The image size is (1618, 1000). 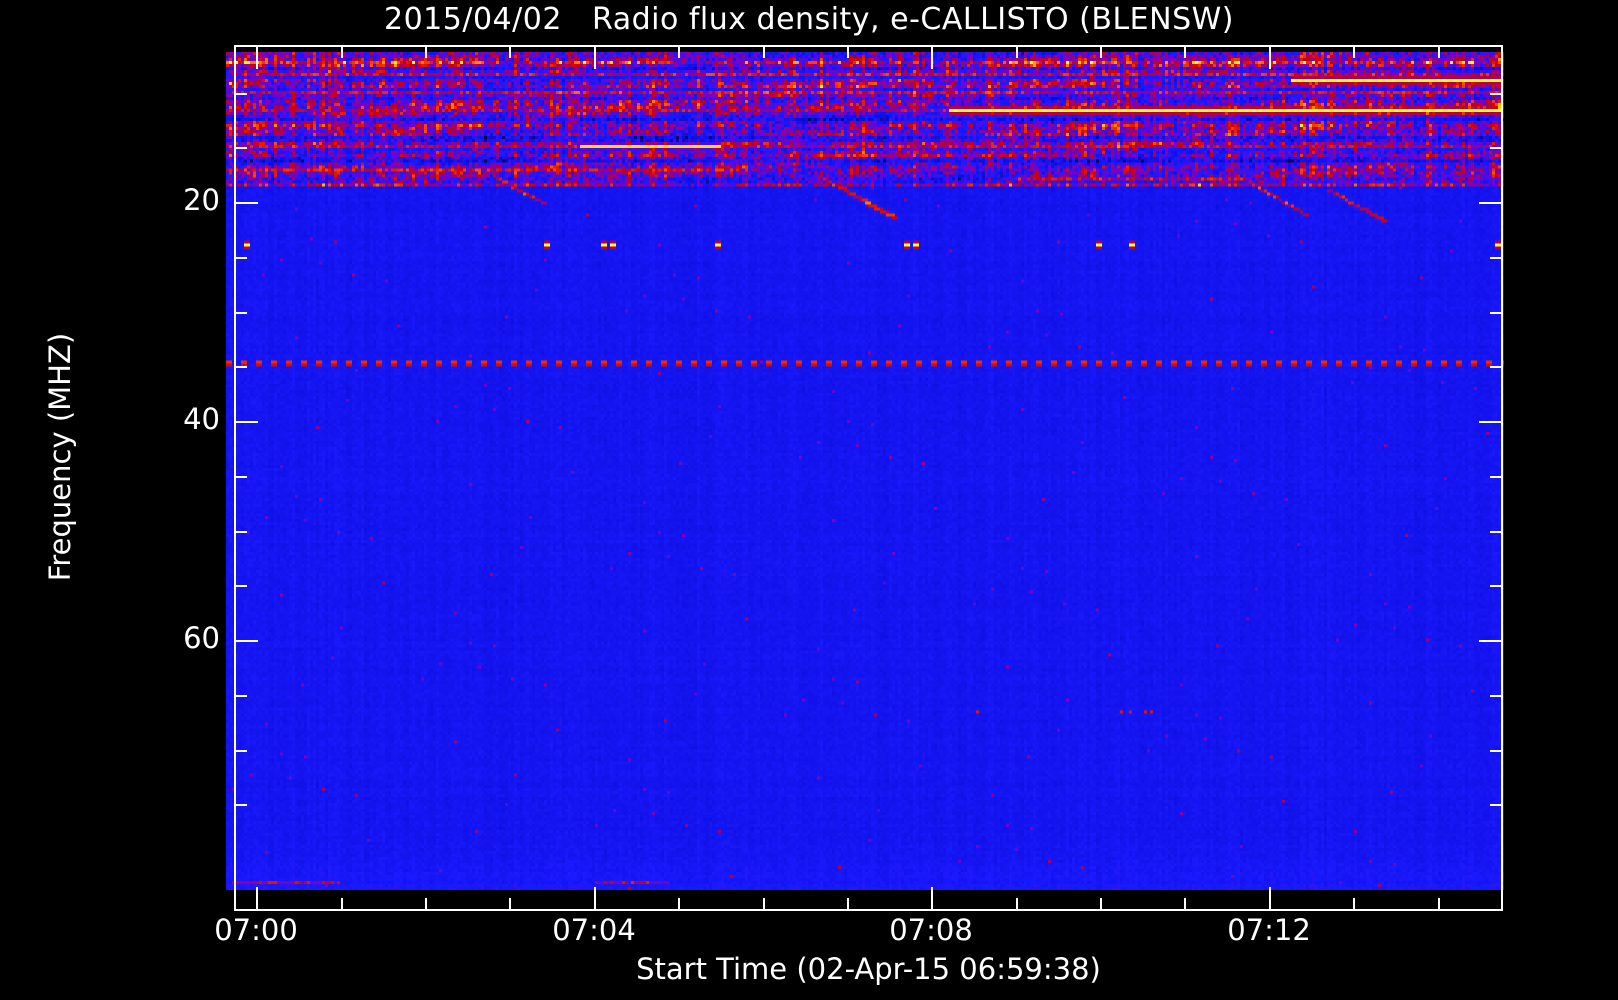 I want to click on x-axis-tick-label: 07:08, so click(x=931, y=930).